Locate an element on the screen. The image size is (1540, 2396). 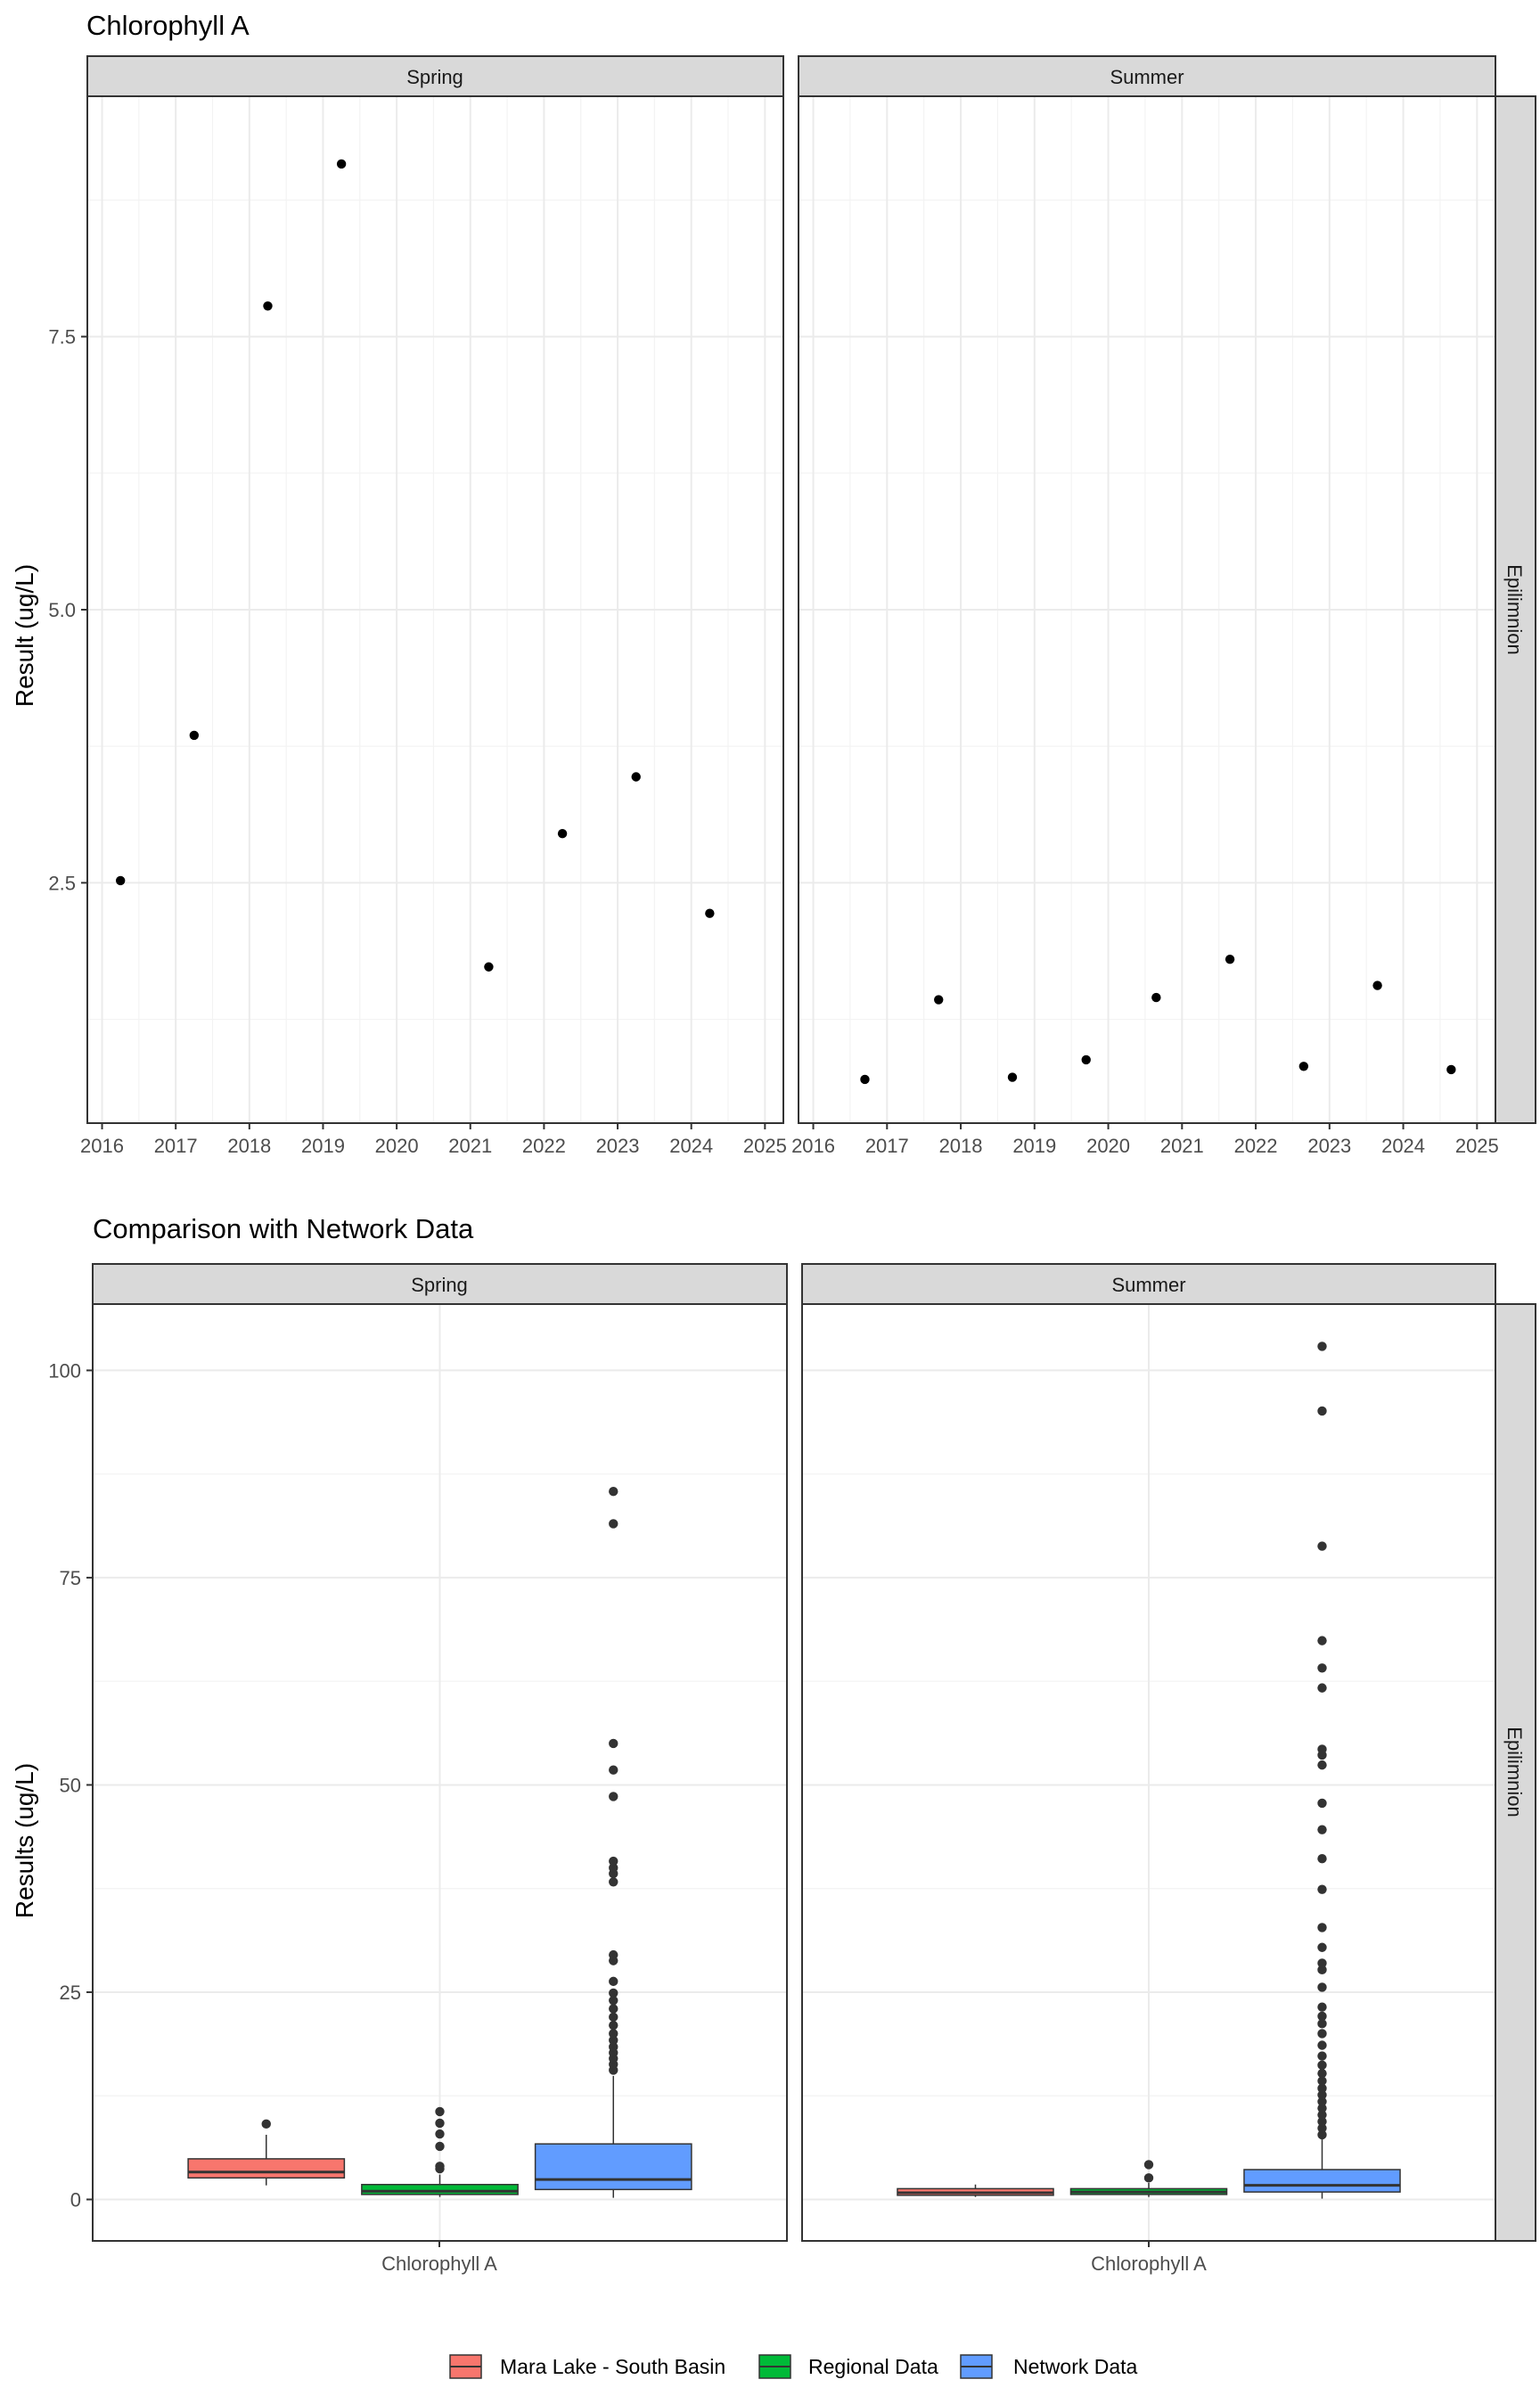
boxplot-y-axis-label: Results (ug/L) is located at coordinates (24, 1840).